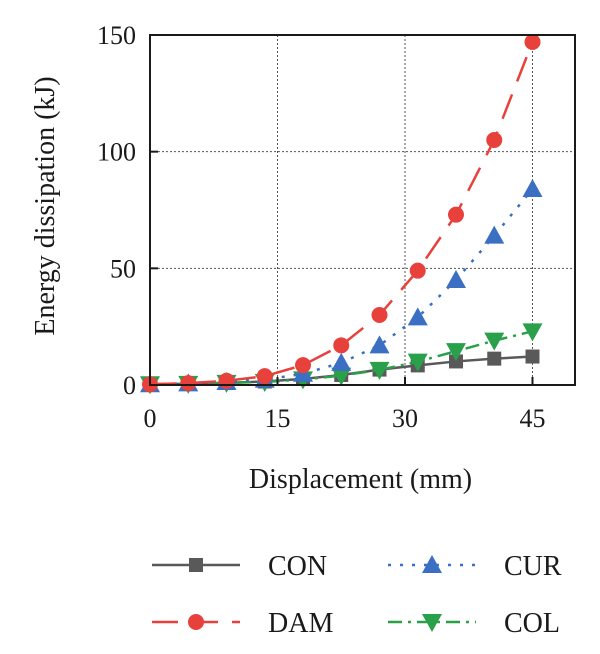 This screenshot has width=600, height=654. Describe the element at coordinates (533, 566) in the screenshot. I see `legend-label-cur: CUR` at that location.